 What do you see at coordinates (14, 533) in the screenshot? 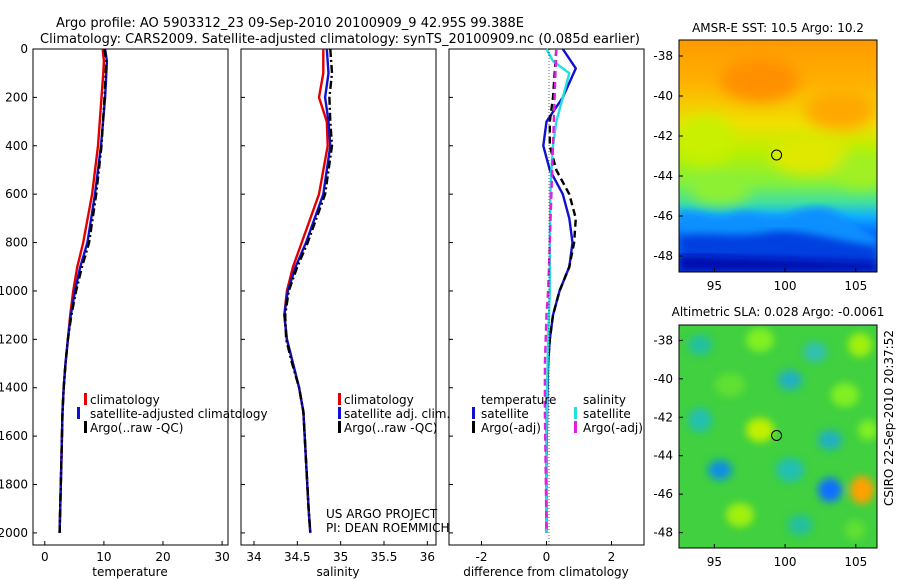
I see `y-tick-label: 2000` at bounding box center [14, 533].